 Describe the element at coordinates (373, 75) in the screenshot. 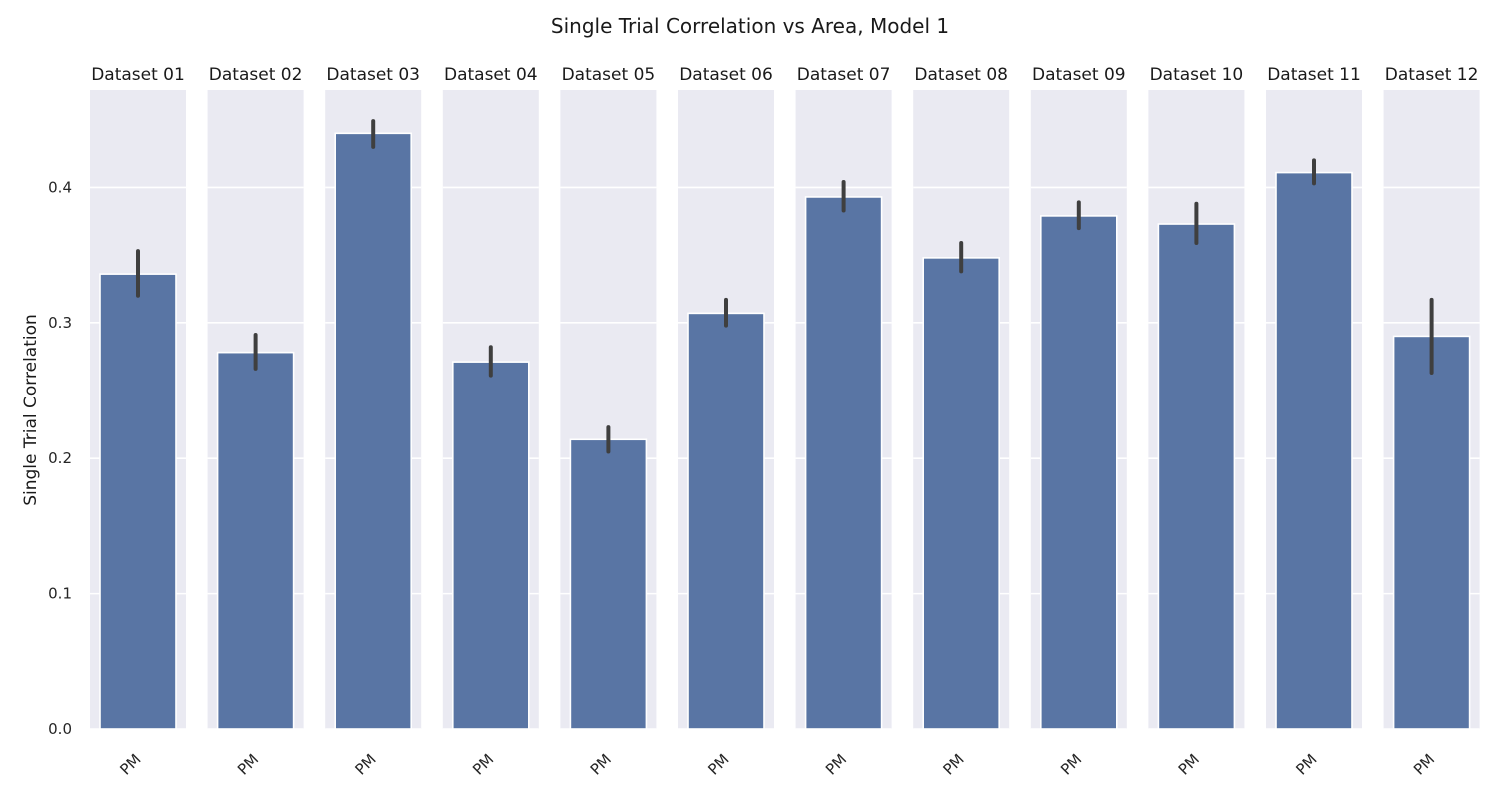

I see `facet-title: Dataset 03` at that location.